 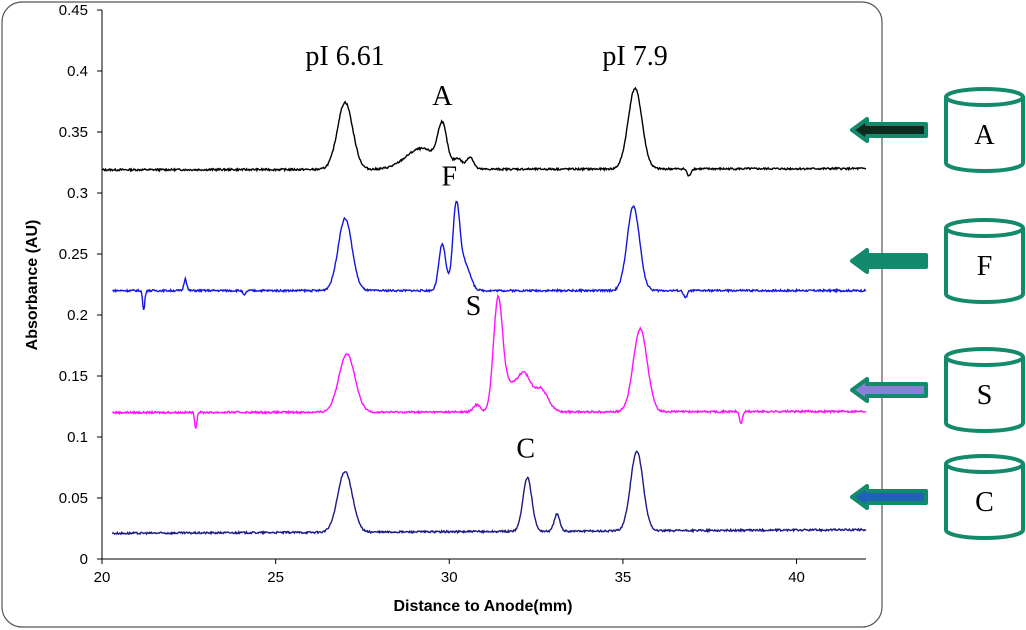 What do you see at coordinates (937, 130) in the screenshot?
I see `sample-a: A` at bounding box center [937, 130].